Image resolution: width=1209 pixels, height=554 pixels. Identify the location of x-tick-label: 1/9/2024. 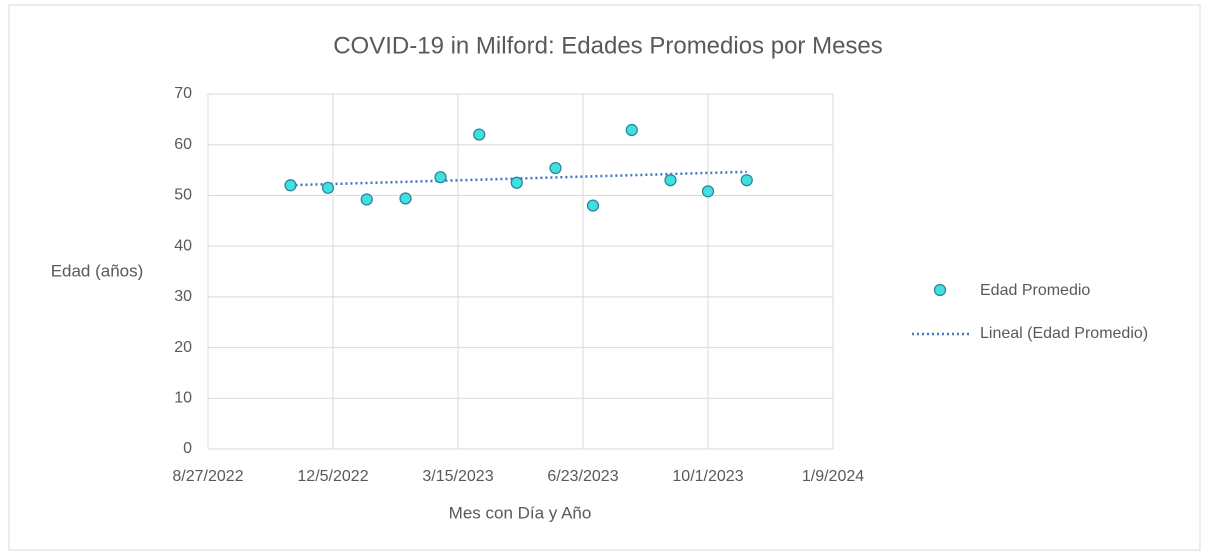
(833, 476).